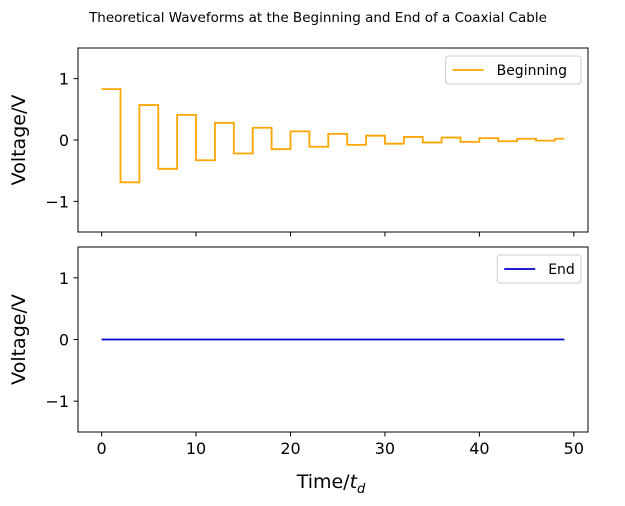 Image resolution: width=625 pixels, height=506 pixels. Describe the element at coordinates (479, 448) in the screenshot. I see `x-tick-label: 40` at that location.